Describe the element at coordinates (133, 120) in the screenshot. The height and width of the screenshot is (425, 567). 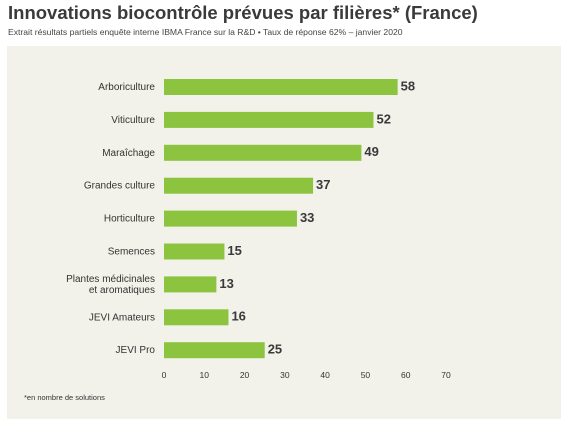
I see `category-label: Viticulture` at that location.